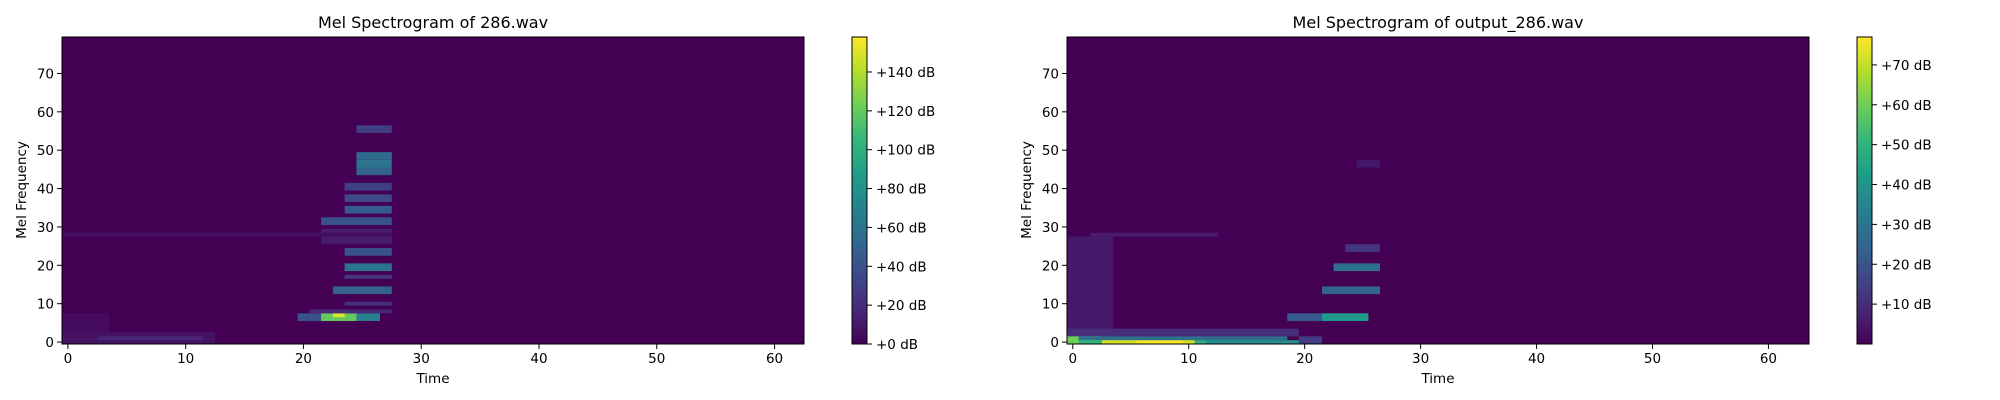 The image size is (2000, 400). What do you see at coordinates (22, 190) in the screenshot?
I see `y-axis-label-1: Mel Frequency` at bounding box center [22, 190].